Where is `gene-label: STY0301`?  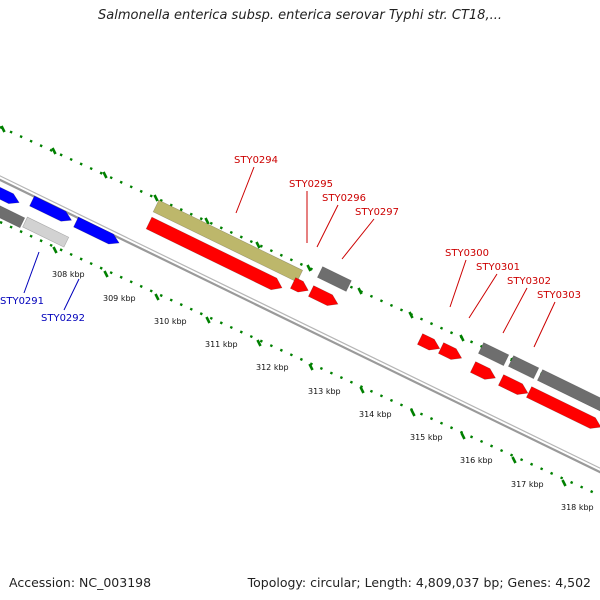 gene-label: STY0301 is located at coordinates (498, 267).